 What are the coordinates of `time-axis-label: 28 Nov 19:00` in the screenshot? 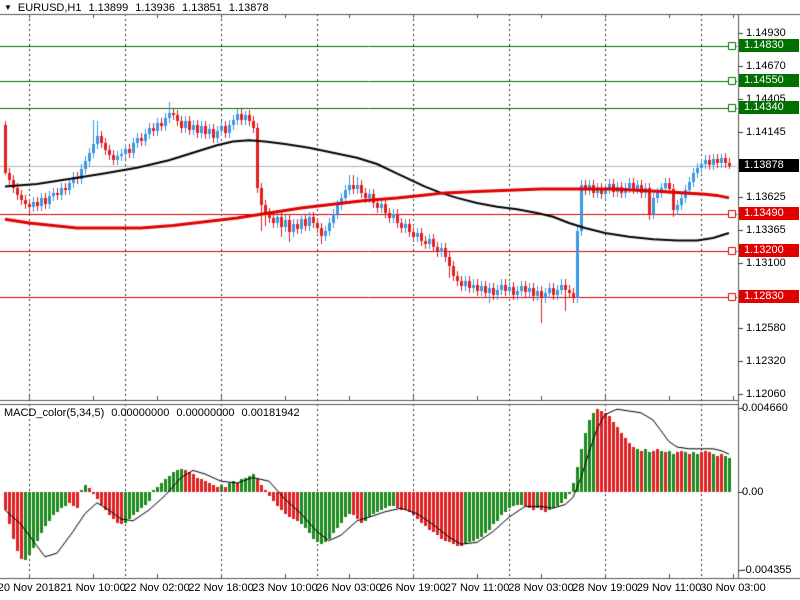 It's located at (605, 588).